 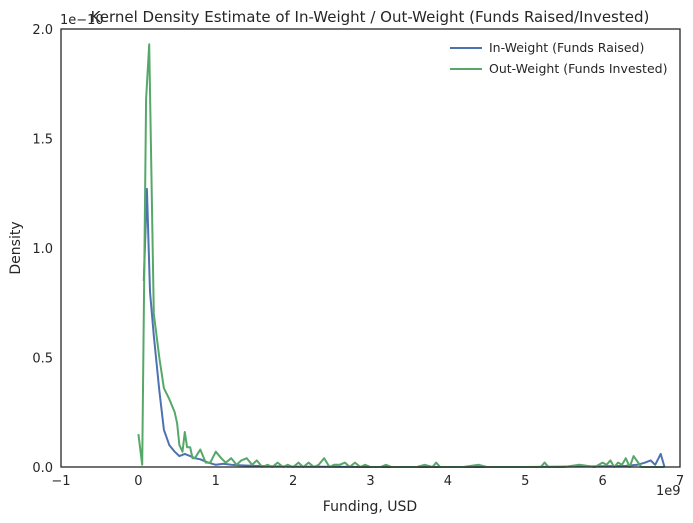 I want to click on y-axis-ticks: 0.0 0.5 1.0 1.5 2.0, so click(x=42, y=249).